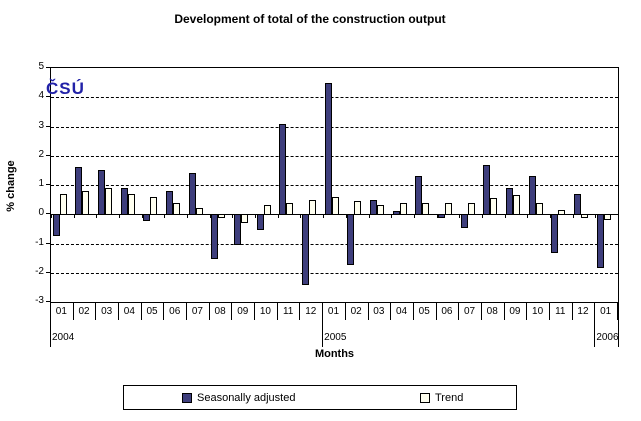  I want to click on month-label: 04, so click(129, 311).